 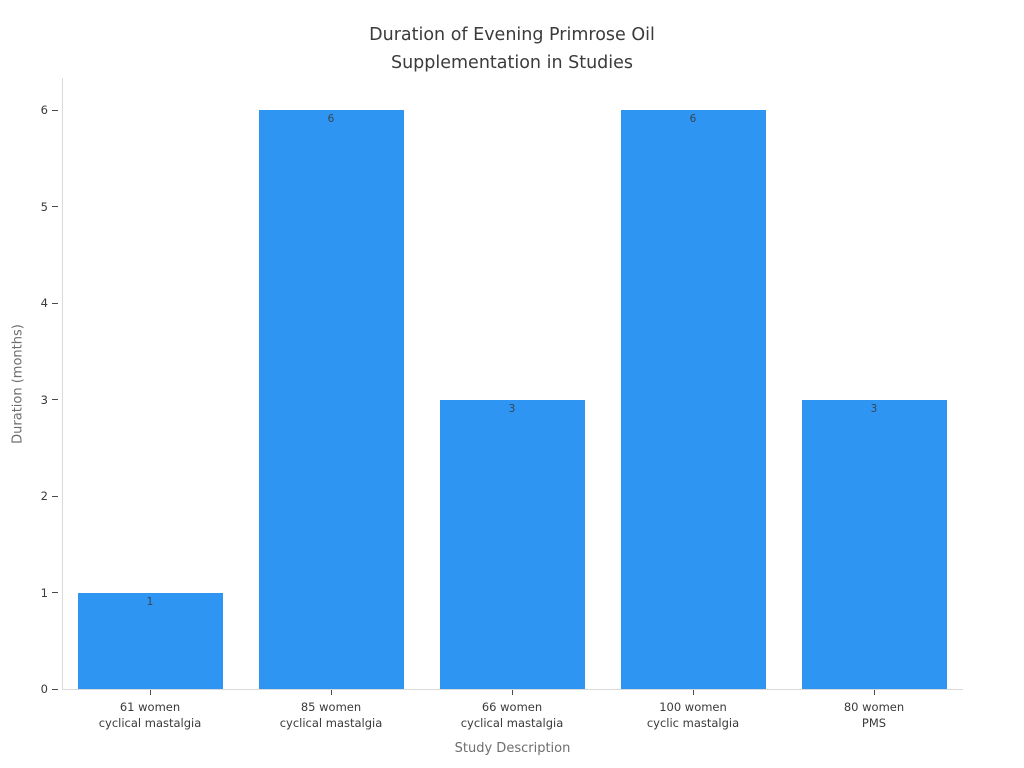 I want to click on bar-value-label: 1, so click(x=150, y=601).